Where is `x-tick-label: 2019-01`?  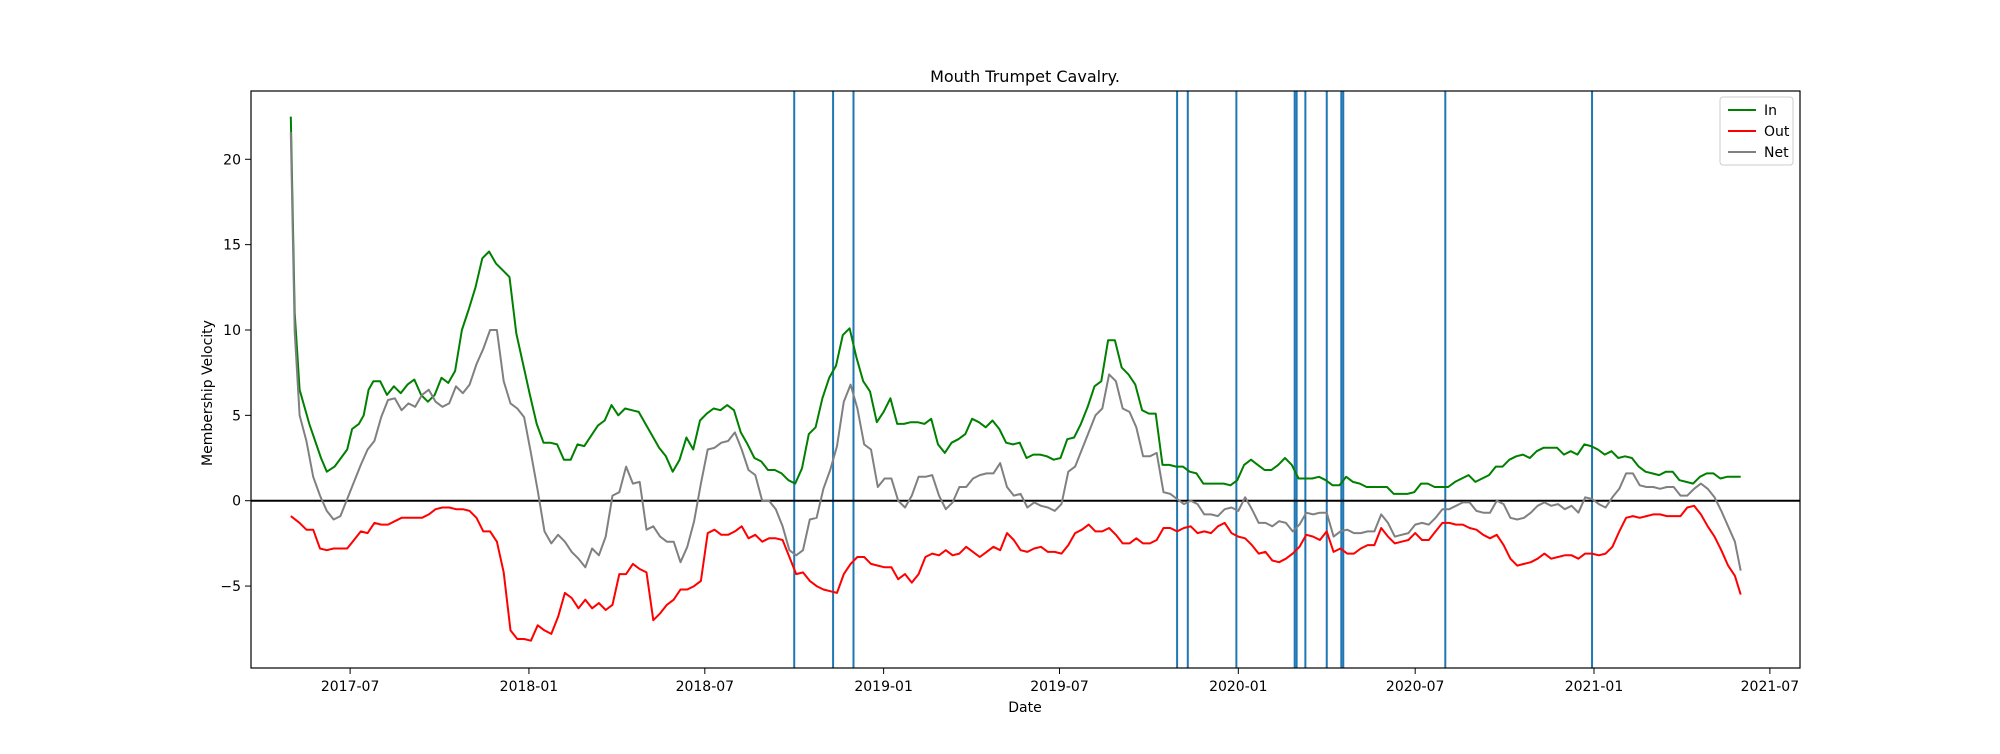
x-tick-label: 2019-01 is located at coordinates (883, 687).